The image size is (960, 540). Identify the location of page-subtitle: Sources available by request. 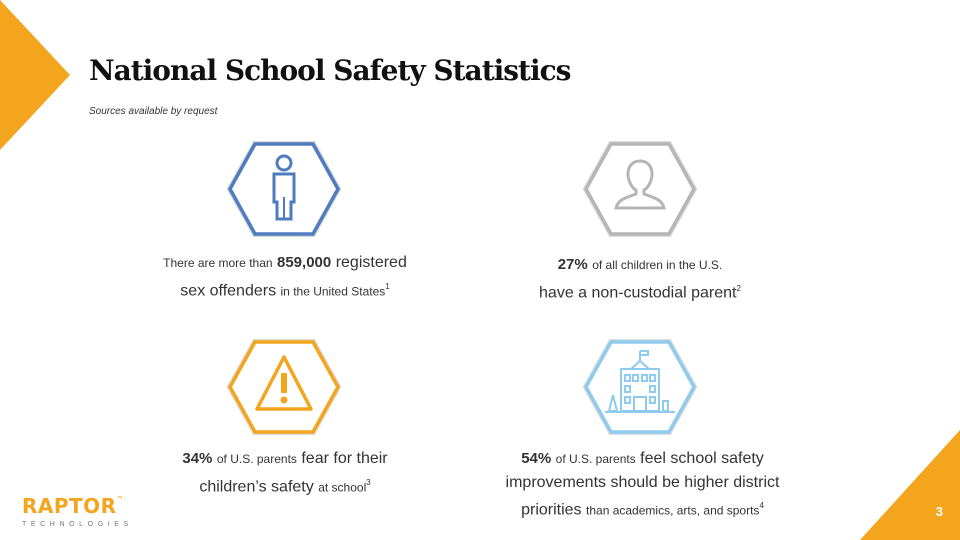
(153, 111).